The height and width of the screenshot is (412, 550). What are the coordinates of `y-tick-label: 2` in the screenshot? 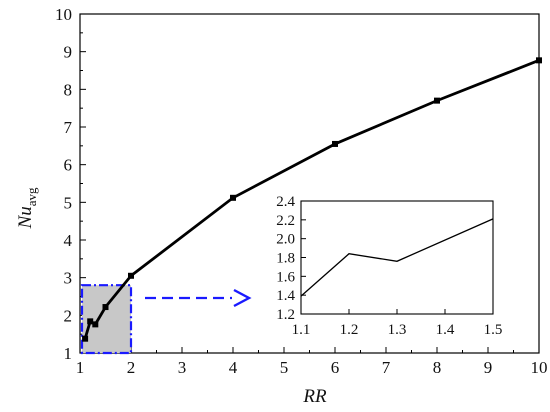 It's located at (68, 315).